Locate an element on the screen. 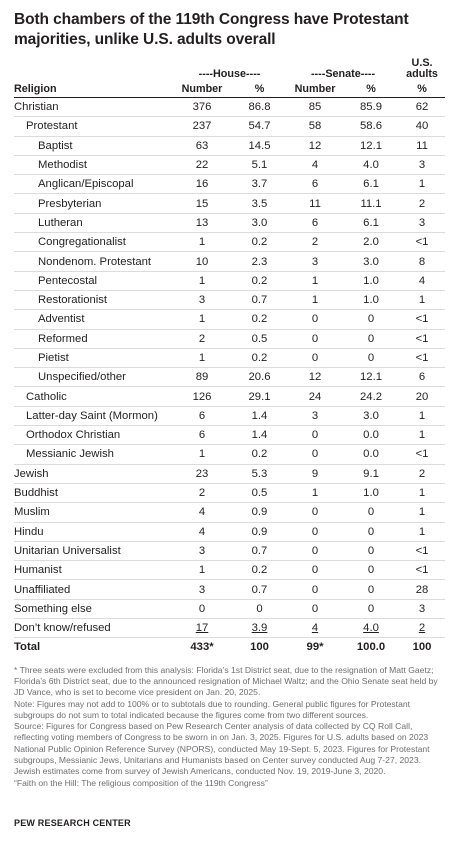 This screenshot has height=843, width=459. table-cell: 28 is located at coordinates (422, 589).